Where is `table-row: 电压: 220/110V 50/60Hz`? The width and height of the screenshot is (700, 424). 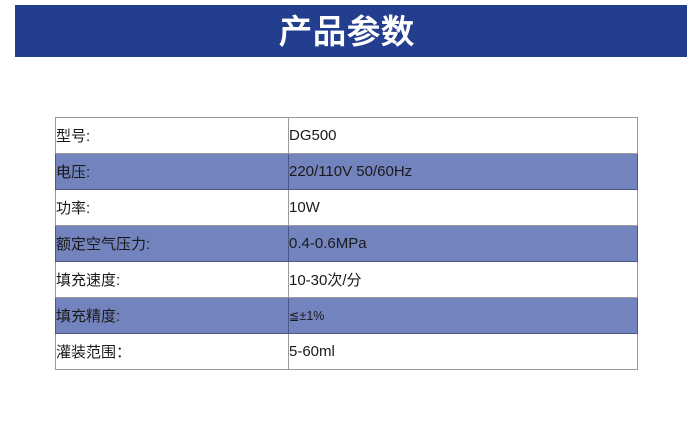
table-row: 电压: 220/110V 50/60Hz is located at coordinates (346, 171).